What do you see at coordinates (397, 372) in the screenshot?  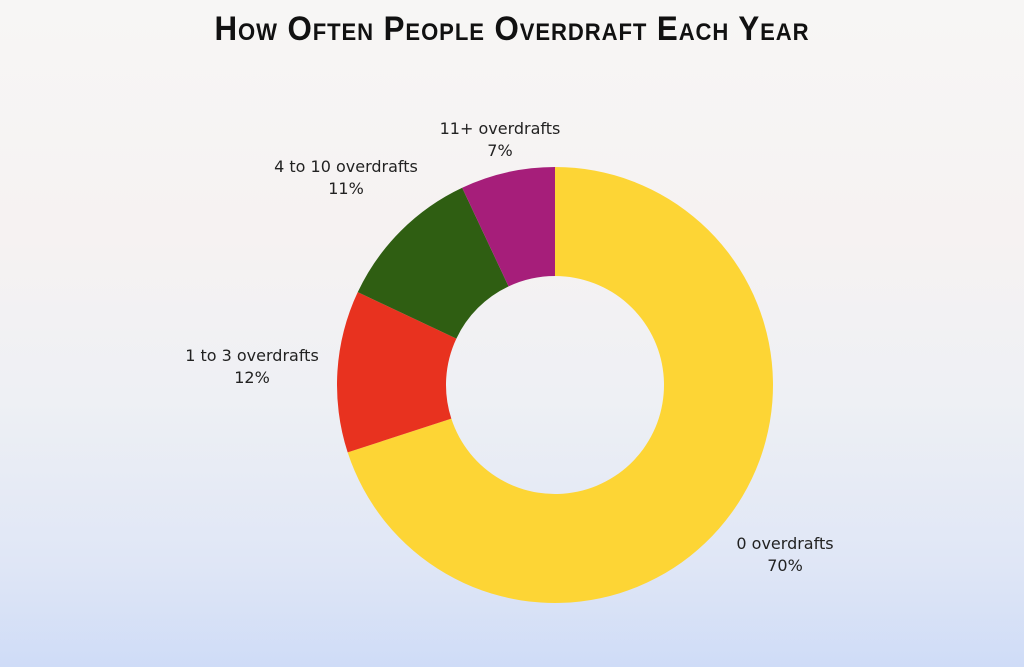 I see `donut-slice-1-to-3-overdrafts` at bounding box center [397, 372].